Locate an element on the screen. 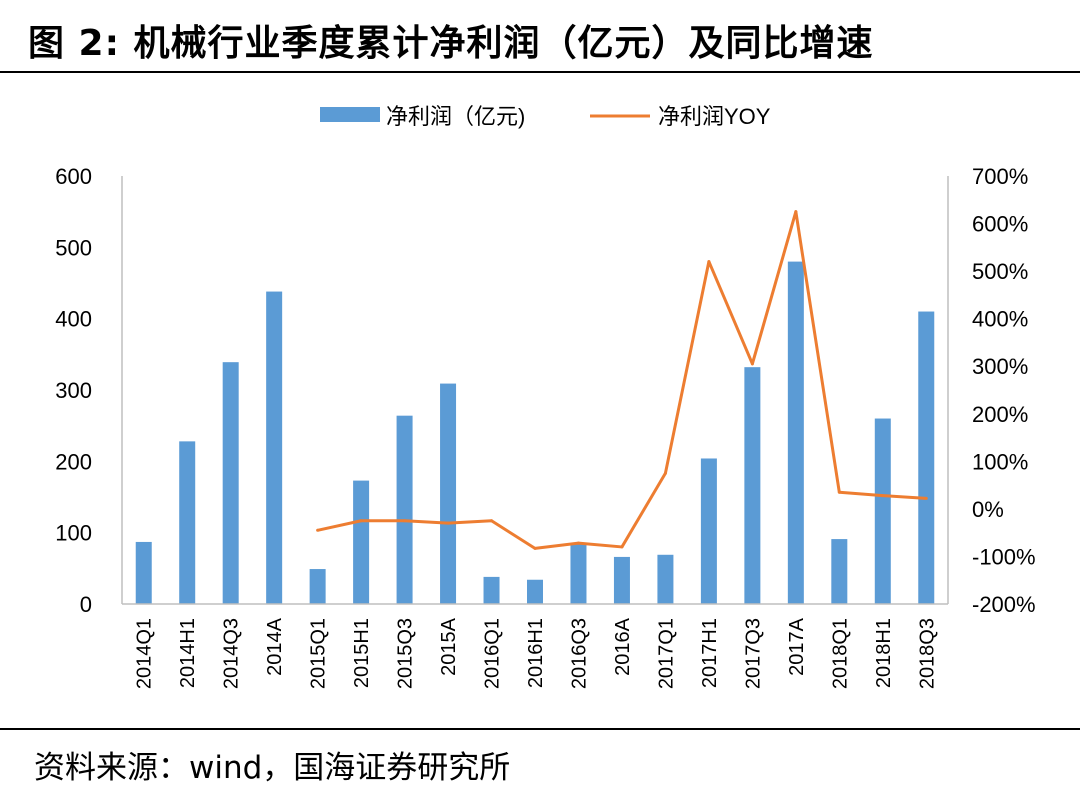 This screenshot has height=797, width=1080. bar-2016Q1 is located at coordinates (491, 590).